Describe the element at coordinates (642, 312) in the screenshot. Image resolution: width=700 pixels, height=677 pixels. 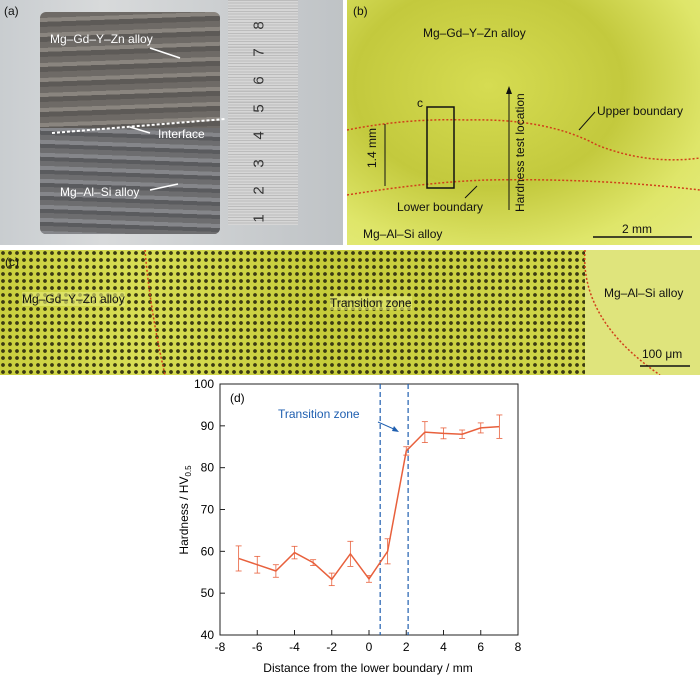
I see `region` at that location.